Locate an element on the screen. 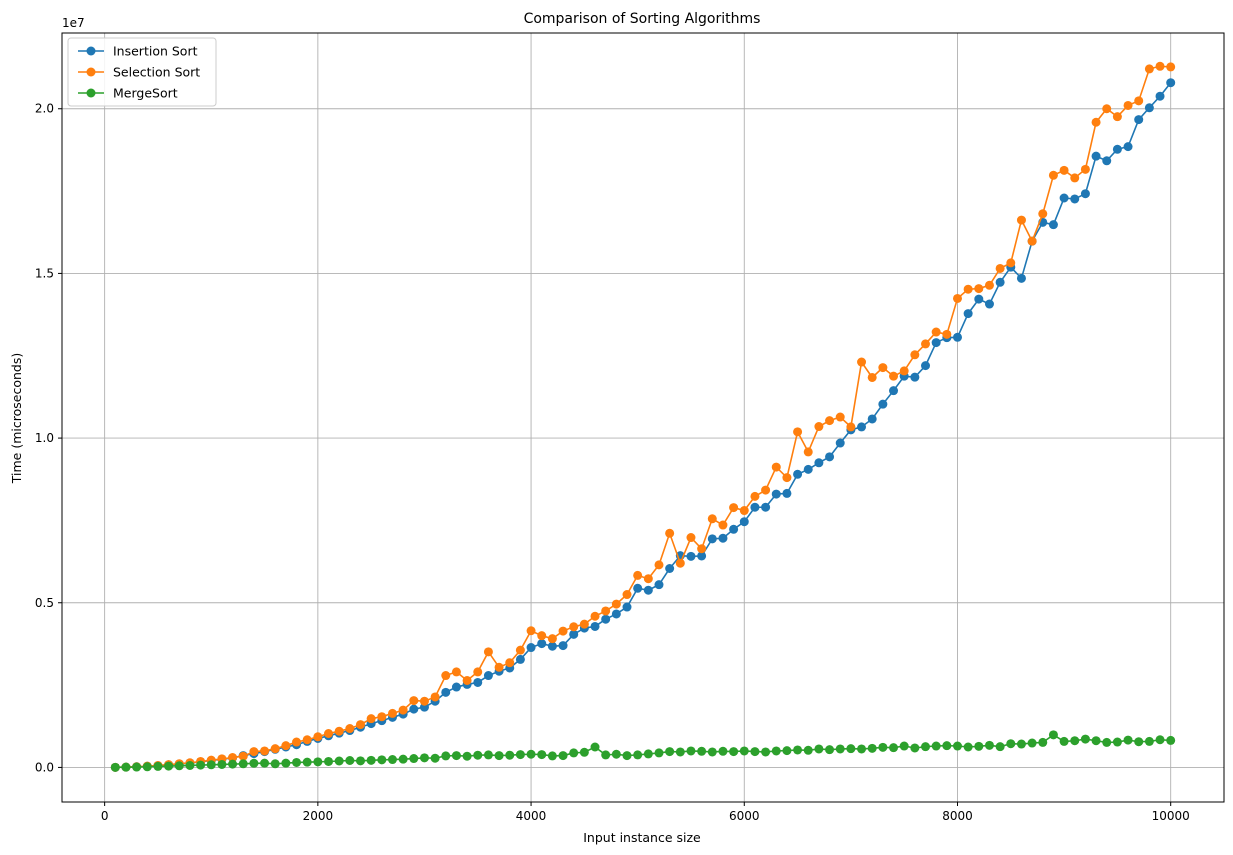  y-tick-label: 1.5 is located at coordinates (44, 273).